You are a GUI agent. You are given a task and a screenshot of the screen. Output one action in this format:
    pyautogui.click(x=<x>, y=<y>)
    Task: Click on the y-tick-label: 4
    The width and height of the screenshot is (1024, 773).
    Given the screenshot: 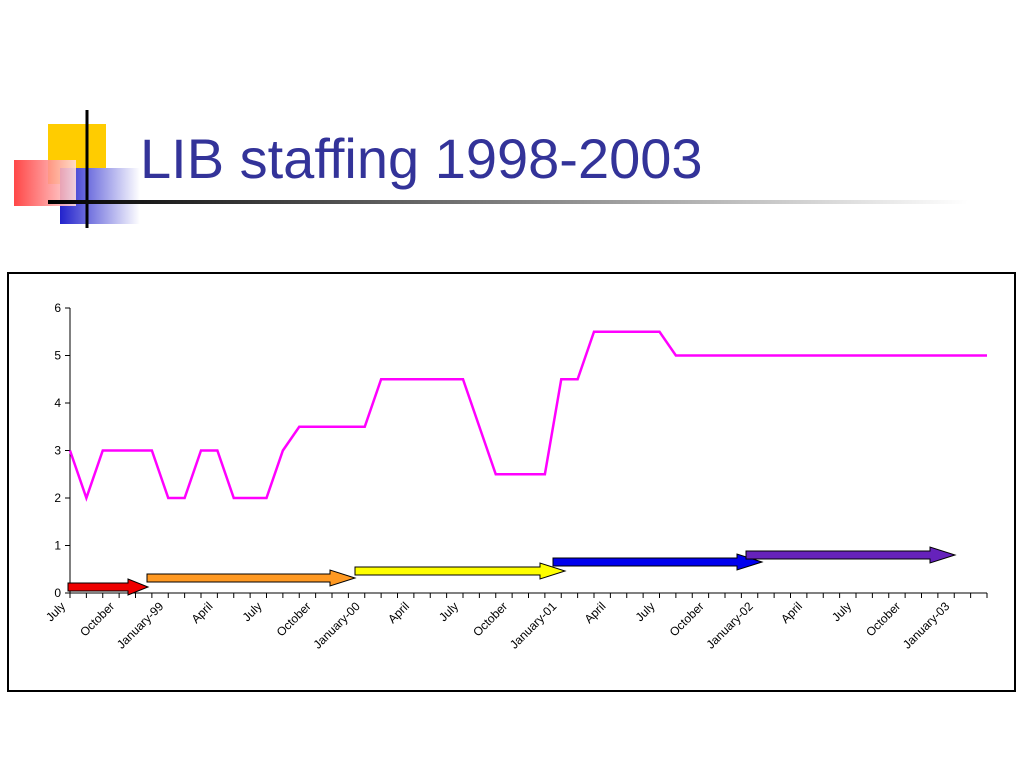 What is the action you would take?
    pyautogui.click(x=57, y=403)
    